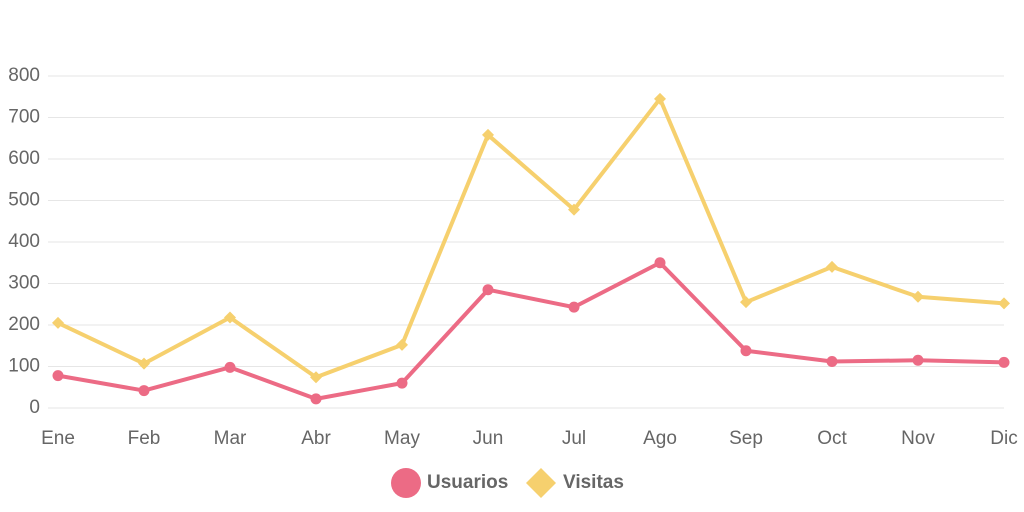  What do you see at coordinates (1003, 438) in the screenshot?
I see `x-tick-label: Dic` at bounding box center [1003, 438].